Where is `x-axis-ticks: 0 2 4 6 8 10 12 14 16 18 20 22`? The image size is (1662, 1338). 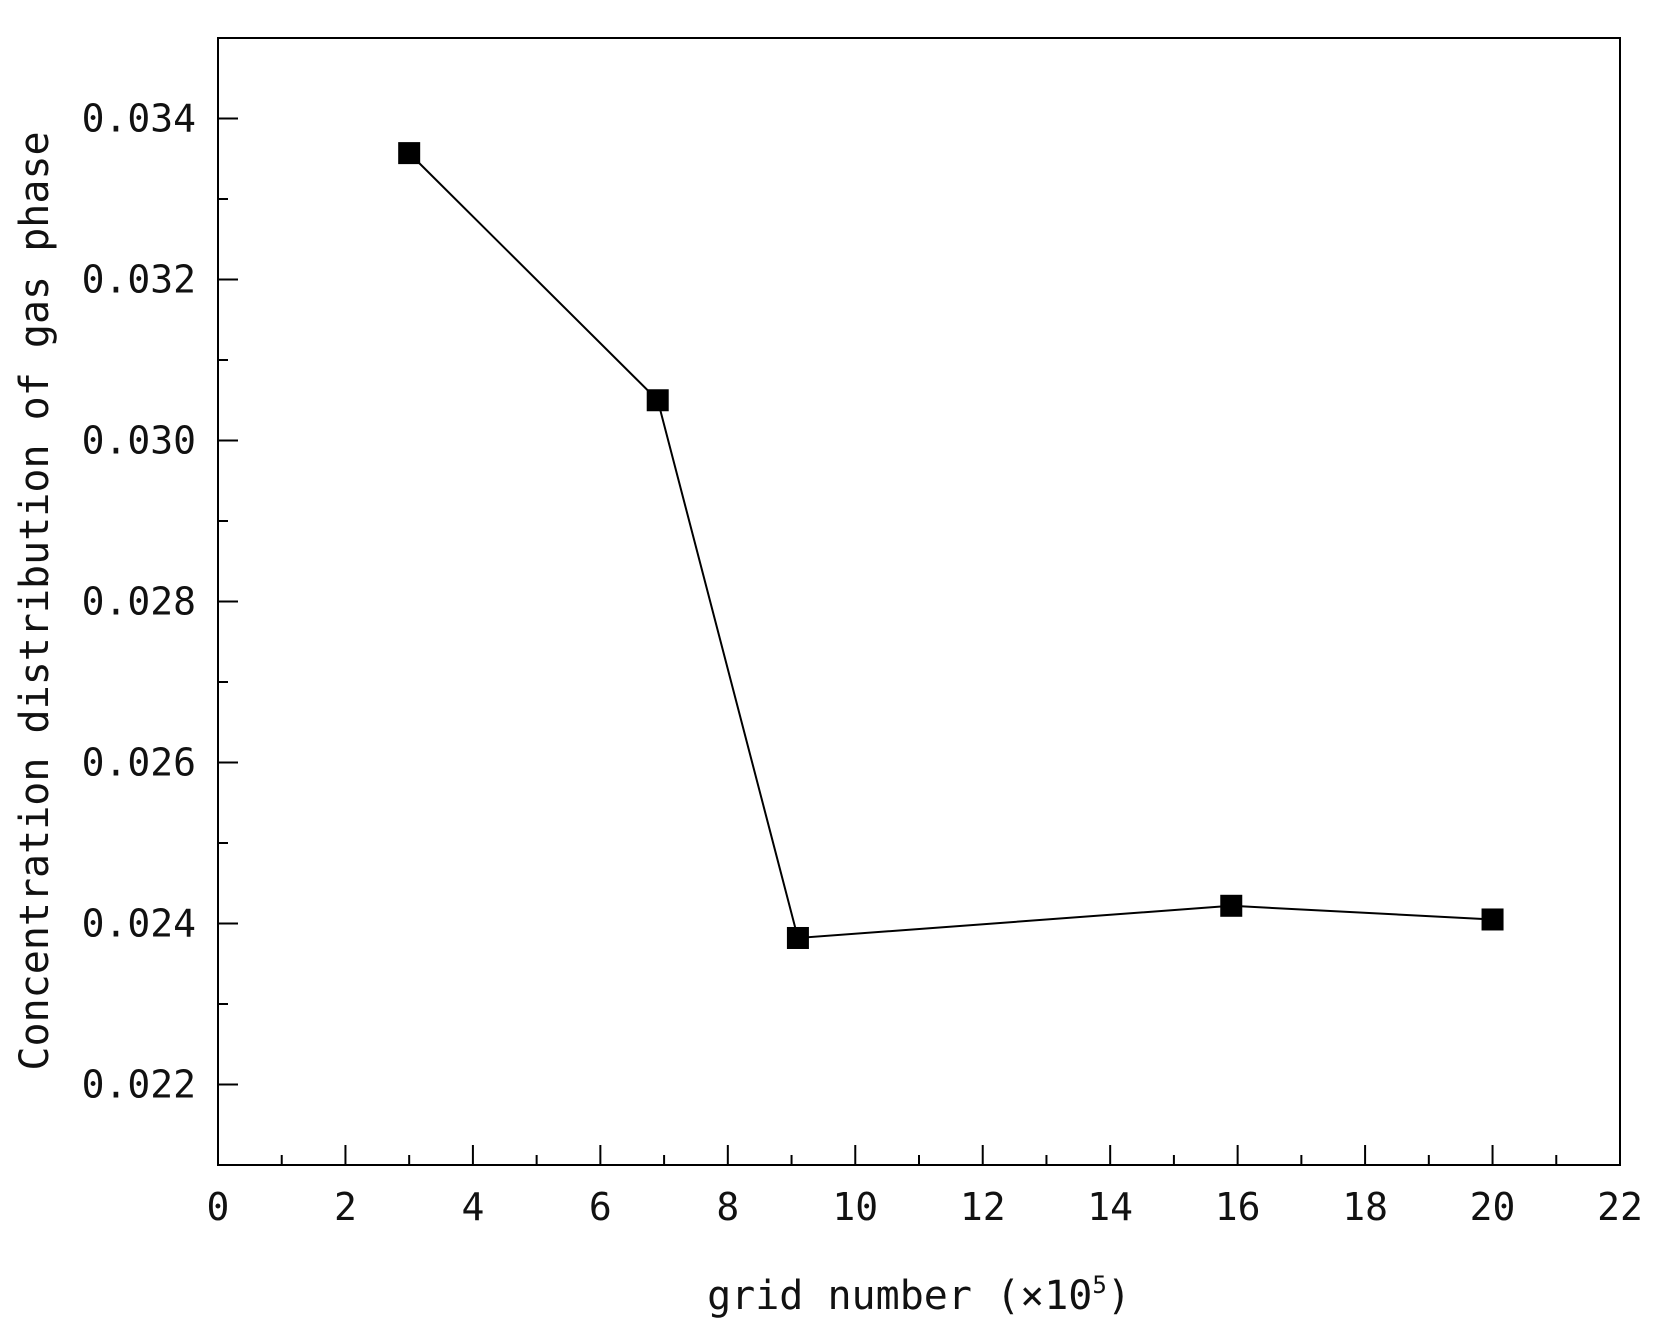
x-axis-ticks: 0 2 4 6 8 10 12 14 16 18 20 22 is located at coordinates (925, 1187).